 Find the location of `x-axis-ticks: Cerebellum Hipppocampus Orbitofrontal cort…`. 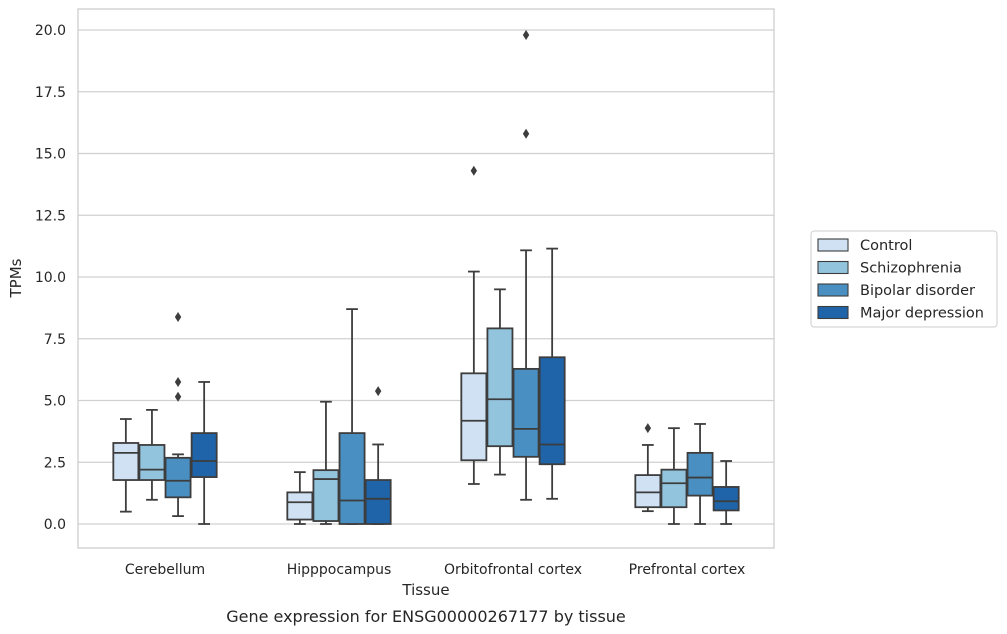

x-axis-ticks: Cerebellum Hipppocampus Orbitofrontal cort… is located at coordinates (435, 570).